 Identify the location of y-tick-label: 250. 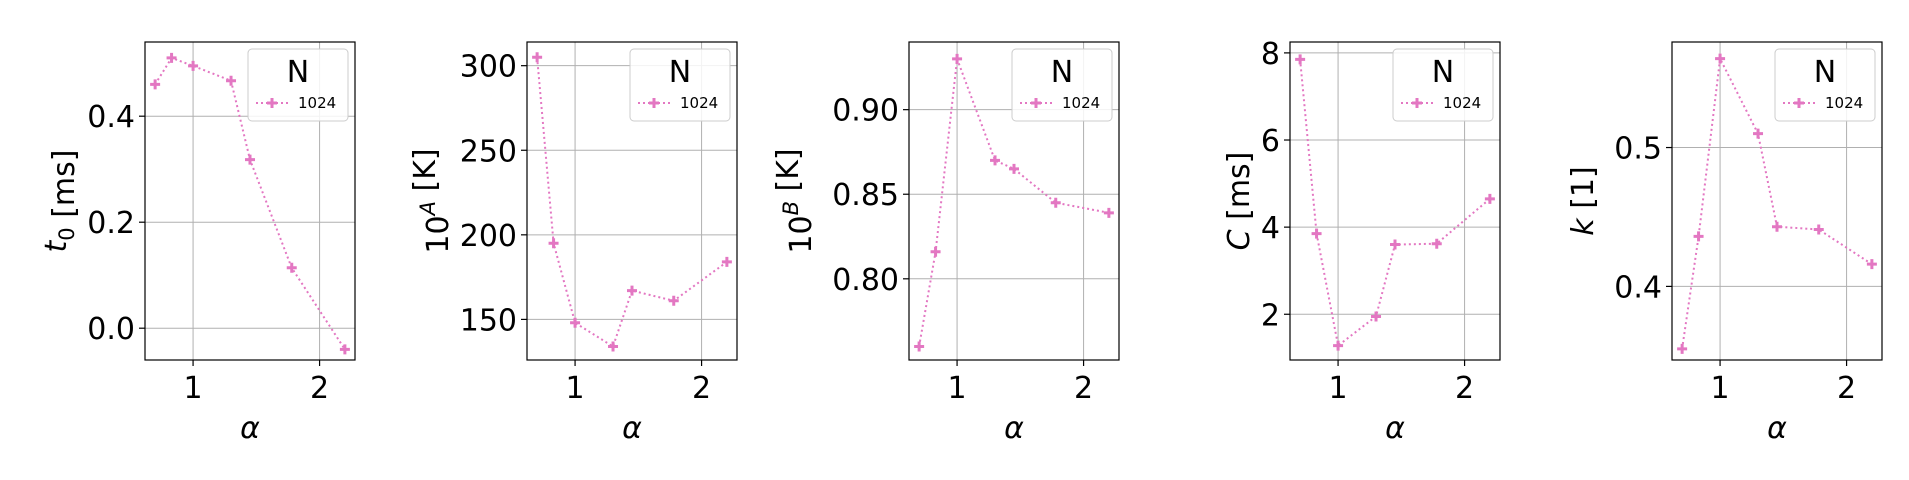
(488, 151).